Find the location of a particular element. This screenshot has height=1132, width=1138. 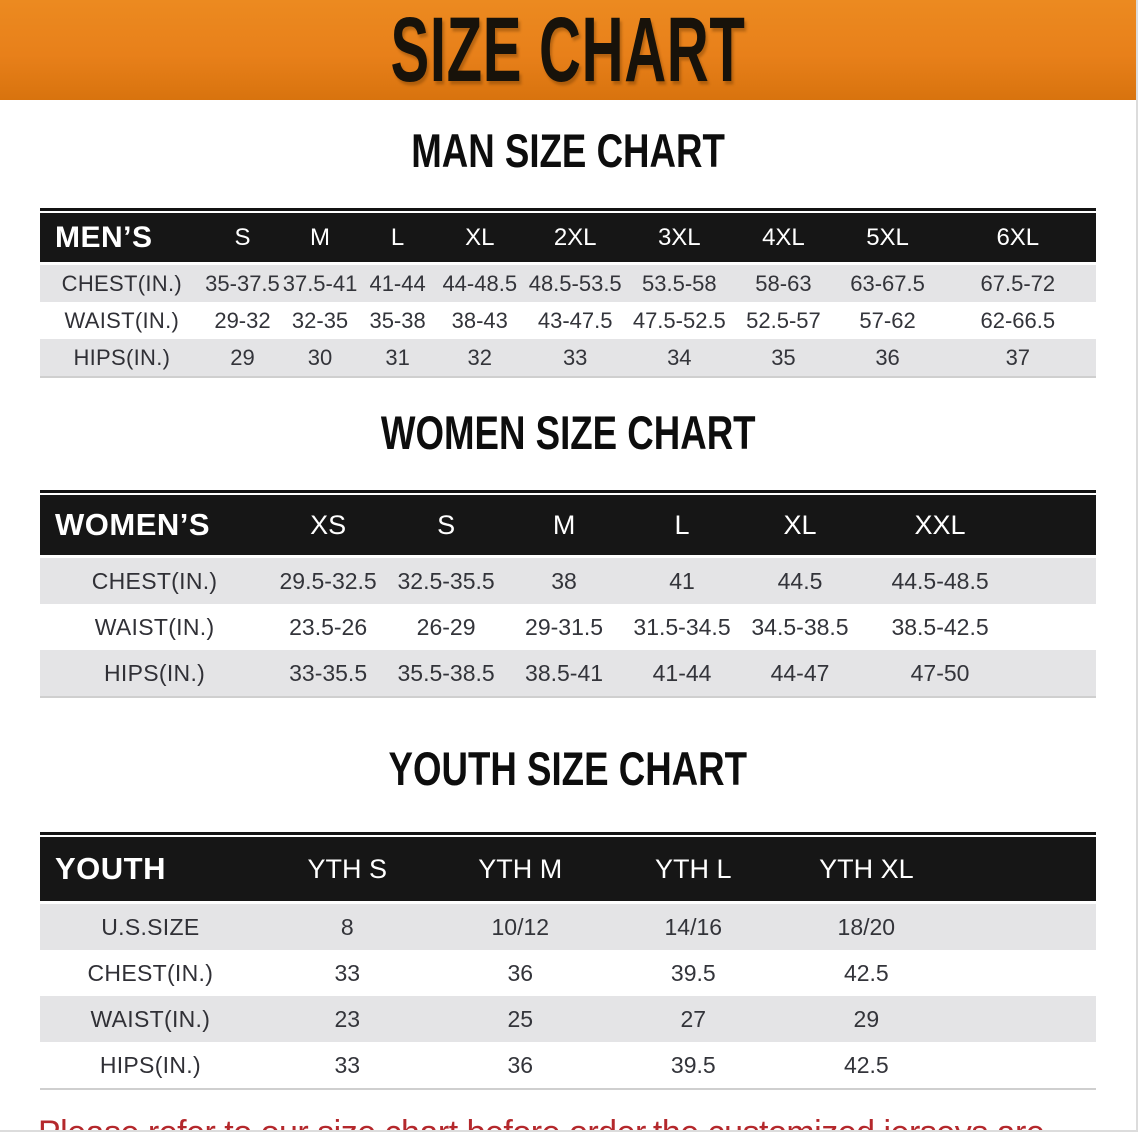

size-cell: 48.5-53.5 is located at coordinates (575, 282).